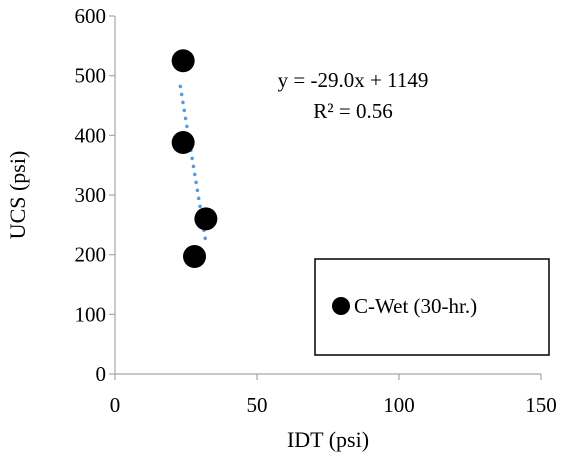 The width and height of the screenshot is (566, 457). What do you see at coordinates (399, 405) in the screenshot?
I see `x-tick-label: 100` at bounding box center [399, 405].